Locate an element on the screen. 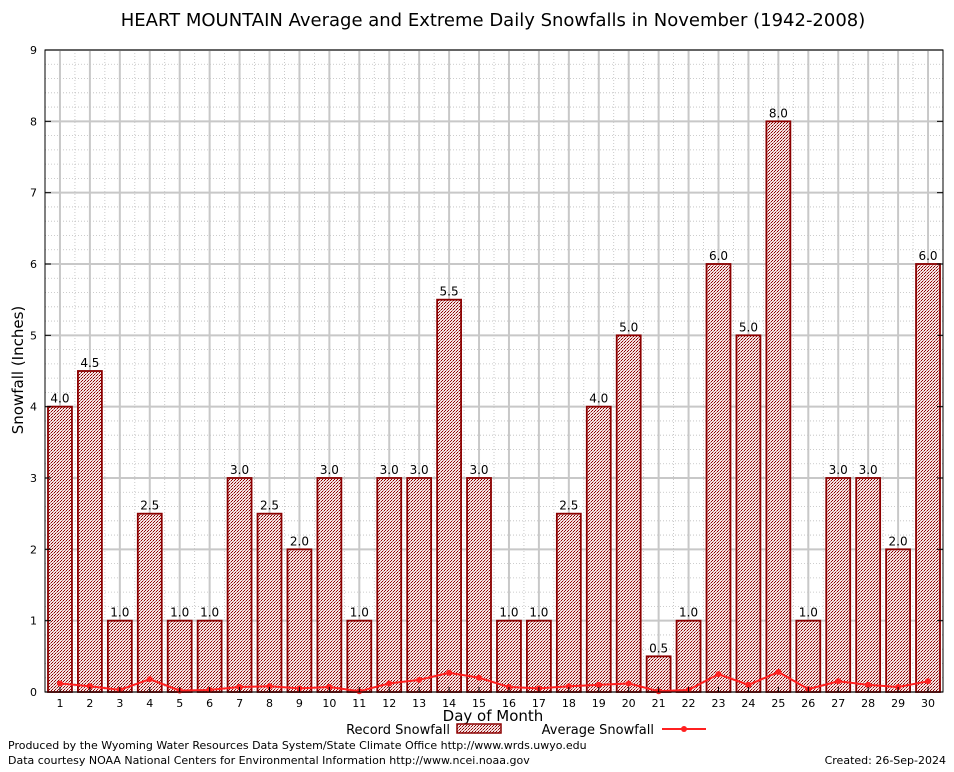  y-tick-label: 3 is located at coordinates (33, 478).